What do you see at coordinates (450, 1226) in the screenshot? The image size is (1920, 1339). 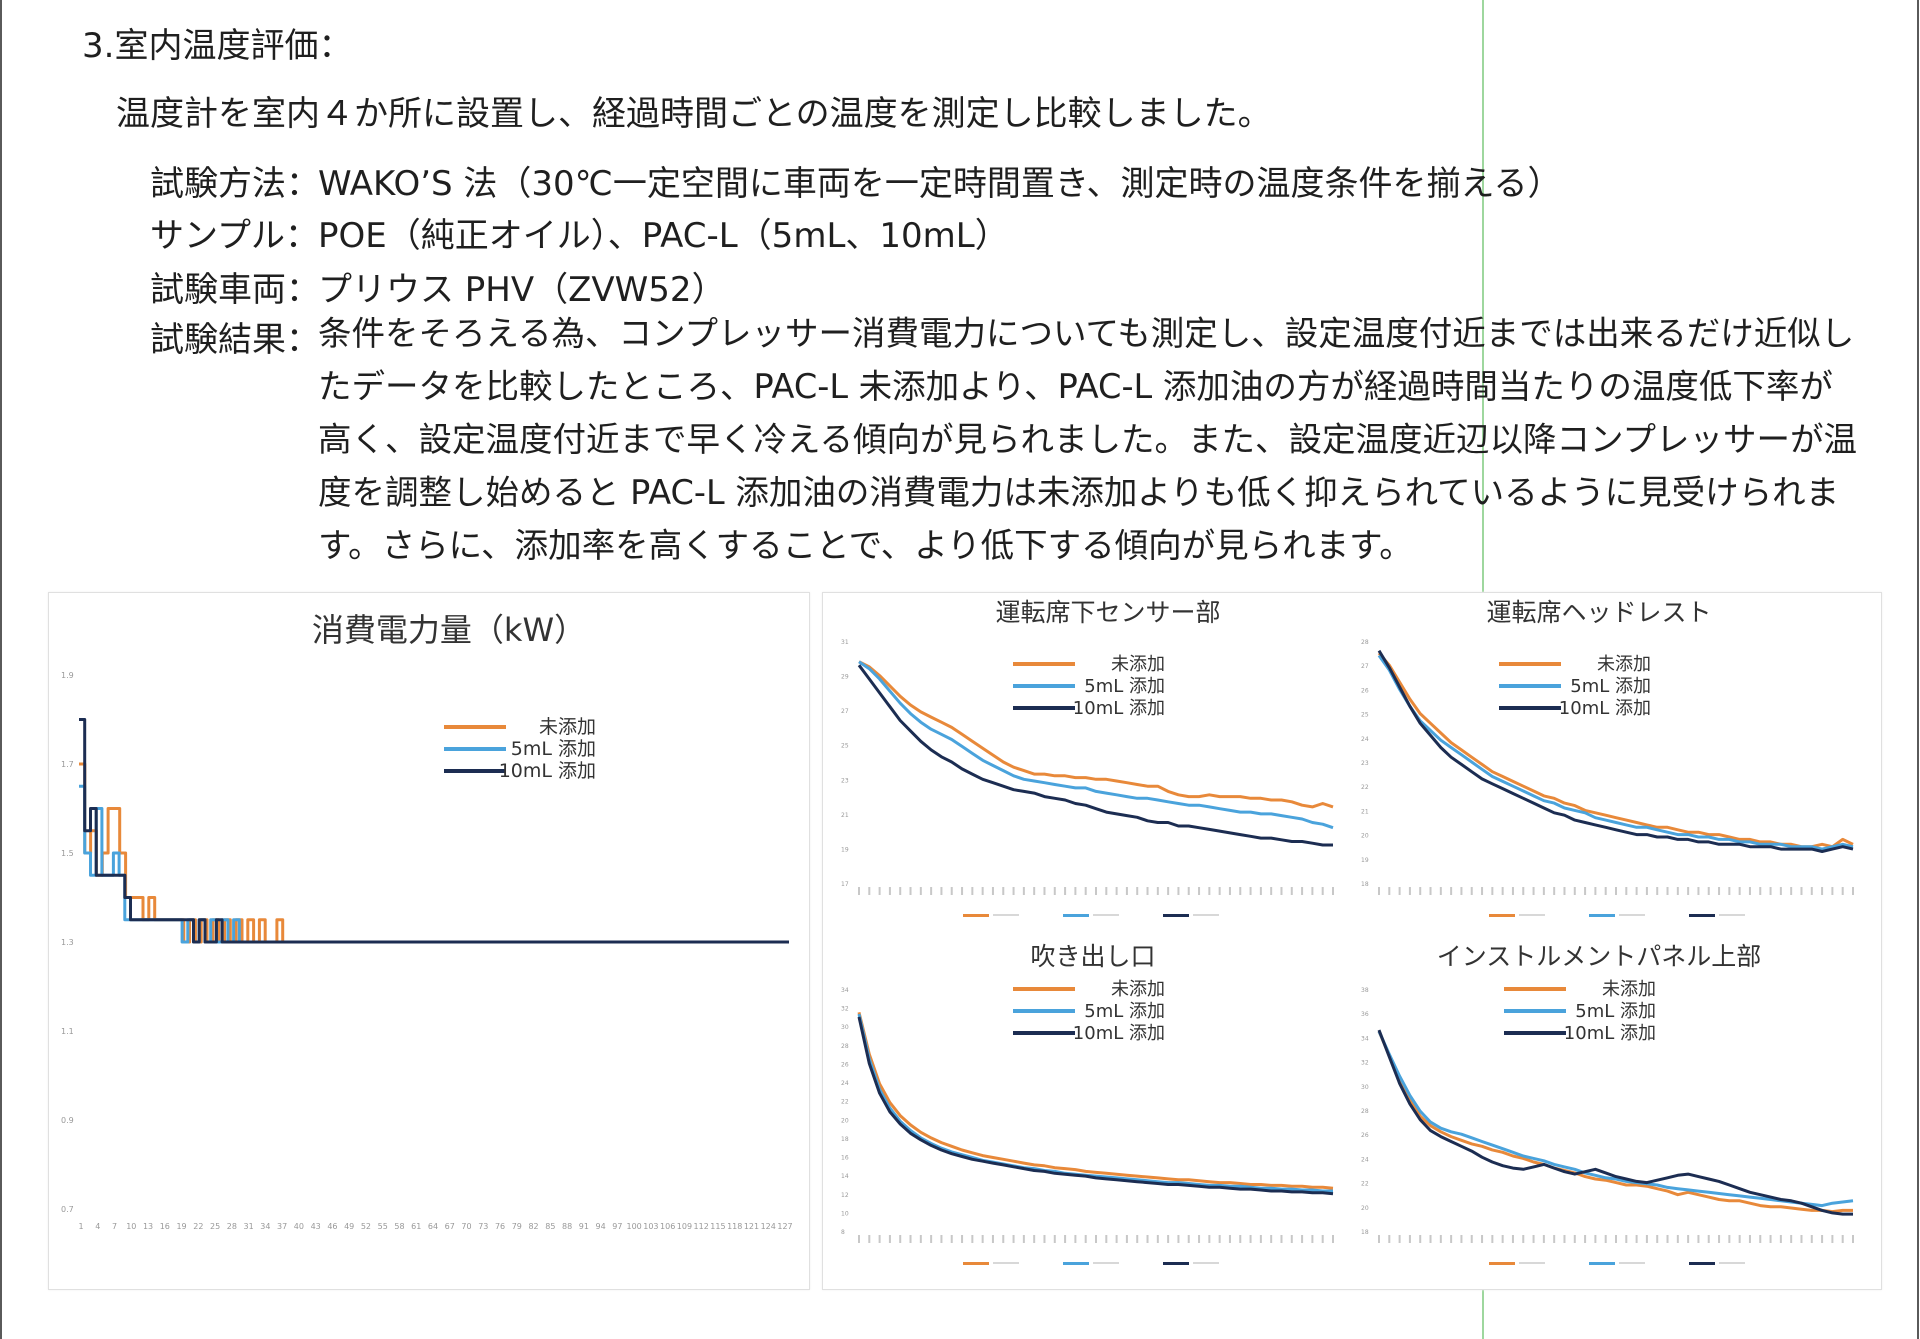 I see `x-tick-label: 67` at bounding box center [450, 1226].